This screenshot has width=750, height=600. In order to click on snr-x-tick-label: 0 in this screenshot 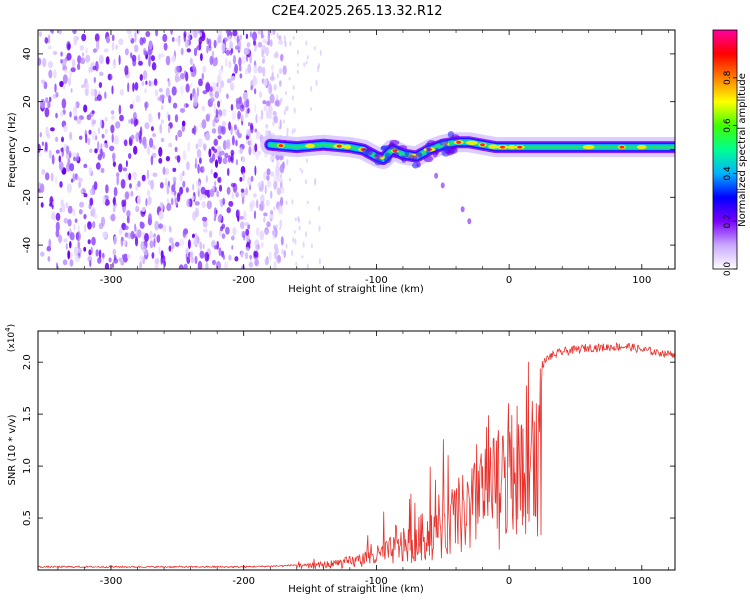, I will do `click(509, 581)`.